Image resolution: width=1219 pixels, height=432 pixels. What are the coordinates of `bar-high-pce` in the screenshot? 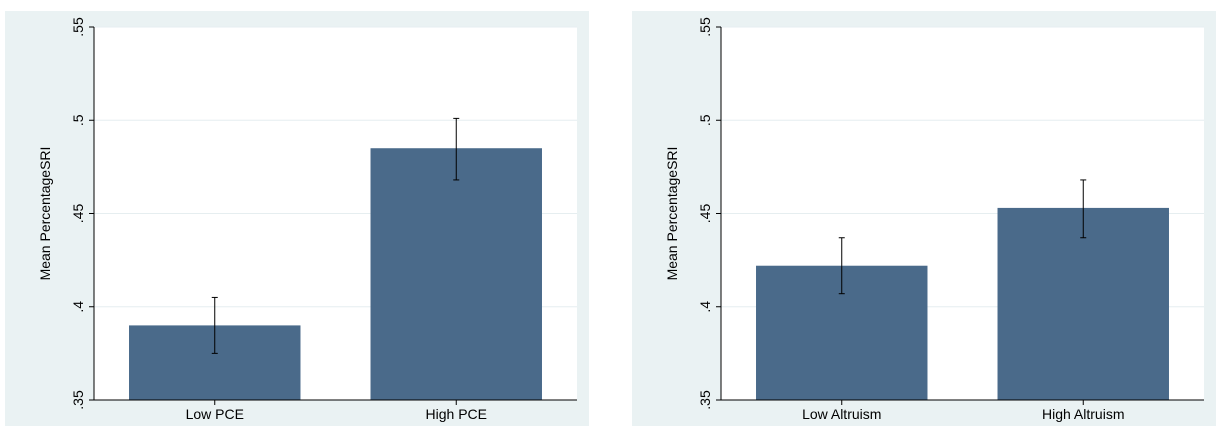 It's located at (456, 274).